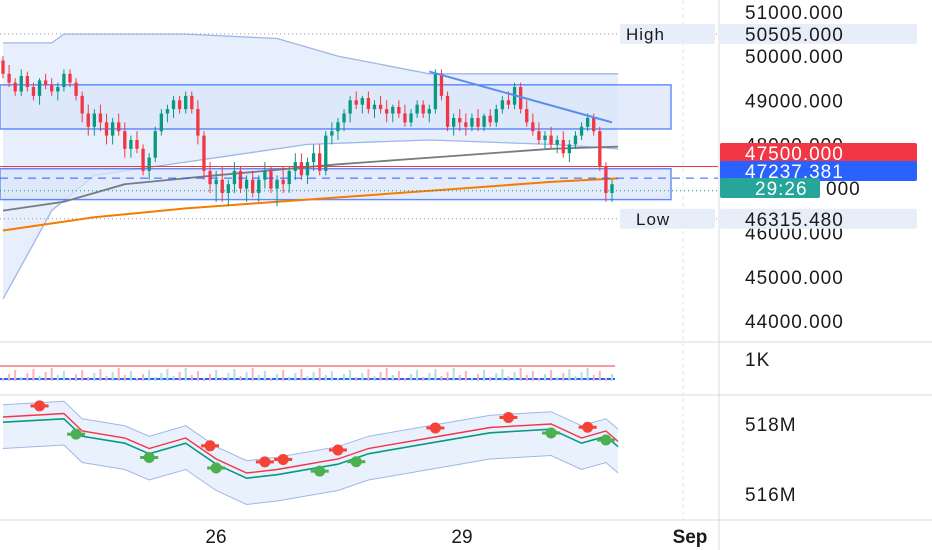  Describe the element at coordinates (456, 537) in the screenshot. I see `time-axis: 26 29 Sep` at that location.